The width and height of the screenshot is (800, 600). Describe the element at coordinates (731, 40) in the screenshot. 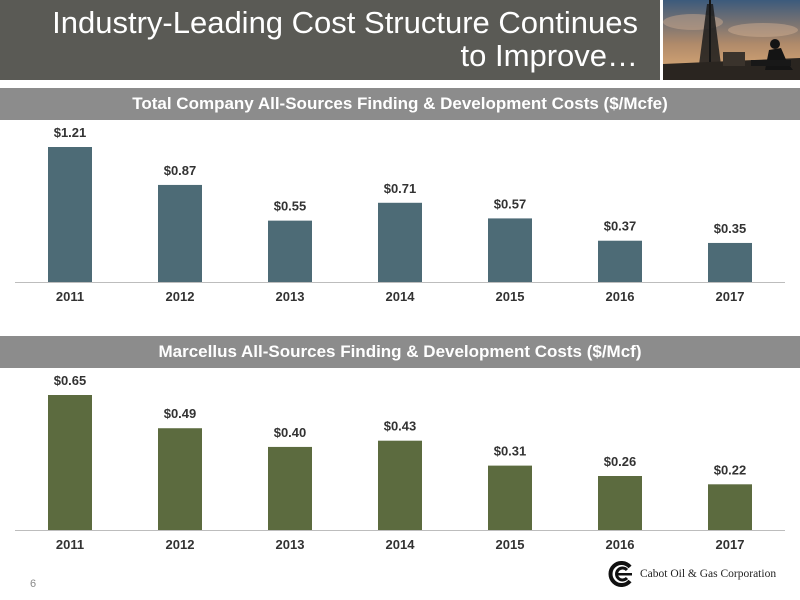

I see `drilling-rig-photo` at that location.